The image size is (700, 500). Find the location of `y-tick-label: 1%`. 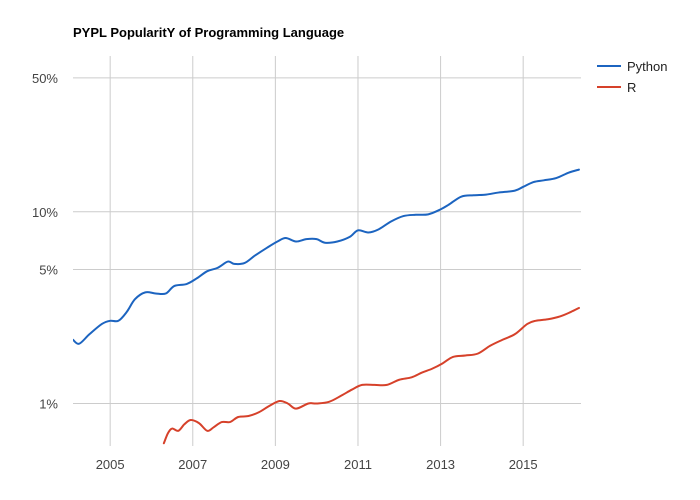

y-tick-label: 1% is located at coordinates (48, 403).